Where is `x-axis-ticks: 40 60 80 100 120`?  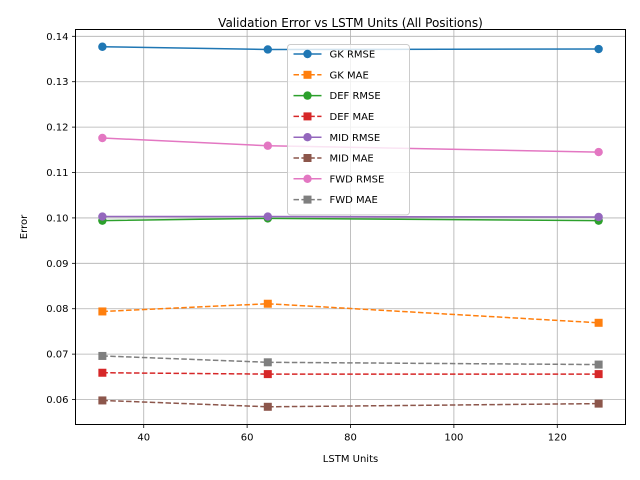 x-axis-ticks: 40 60 80 100 120 is located at coordinates (352, 434).